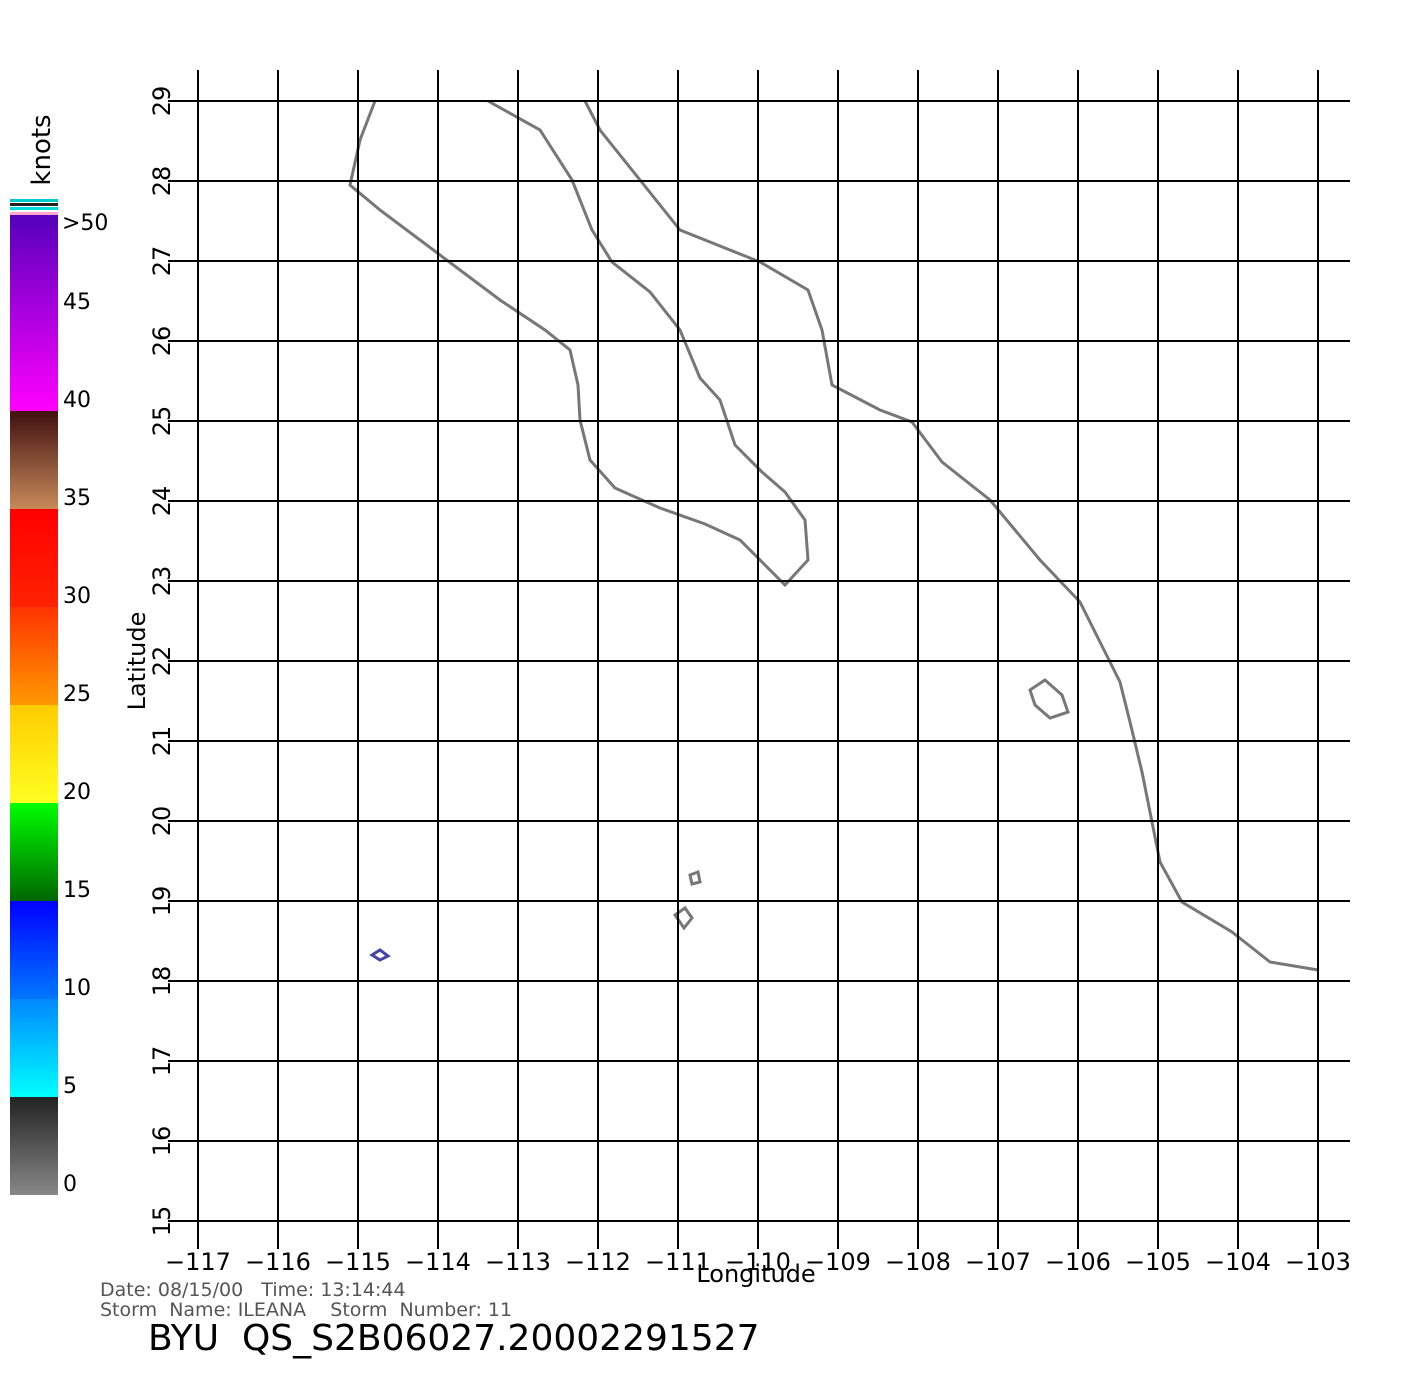 This screenshot has width=1420, height=1400. I want to click on y-tick-label: 28, so click(162, 181).